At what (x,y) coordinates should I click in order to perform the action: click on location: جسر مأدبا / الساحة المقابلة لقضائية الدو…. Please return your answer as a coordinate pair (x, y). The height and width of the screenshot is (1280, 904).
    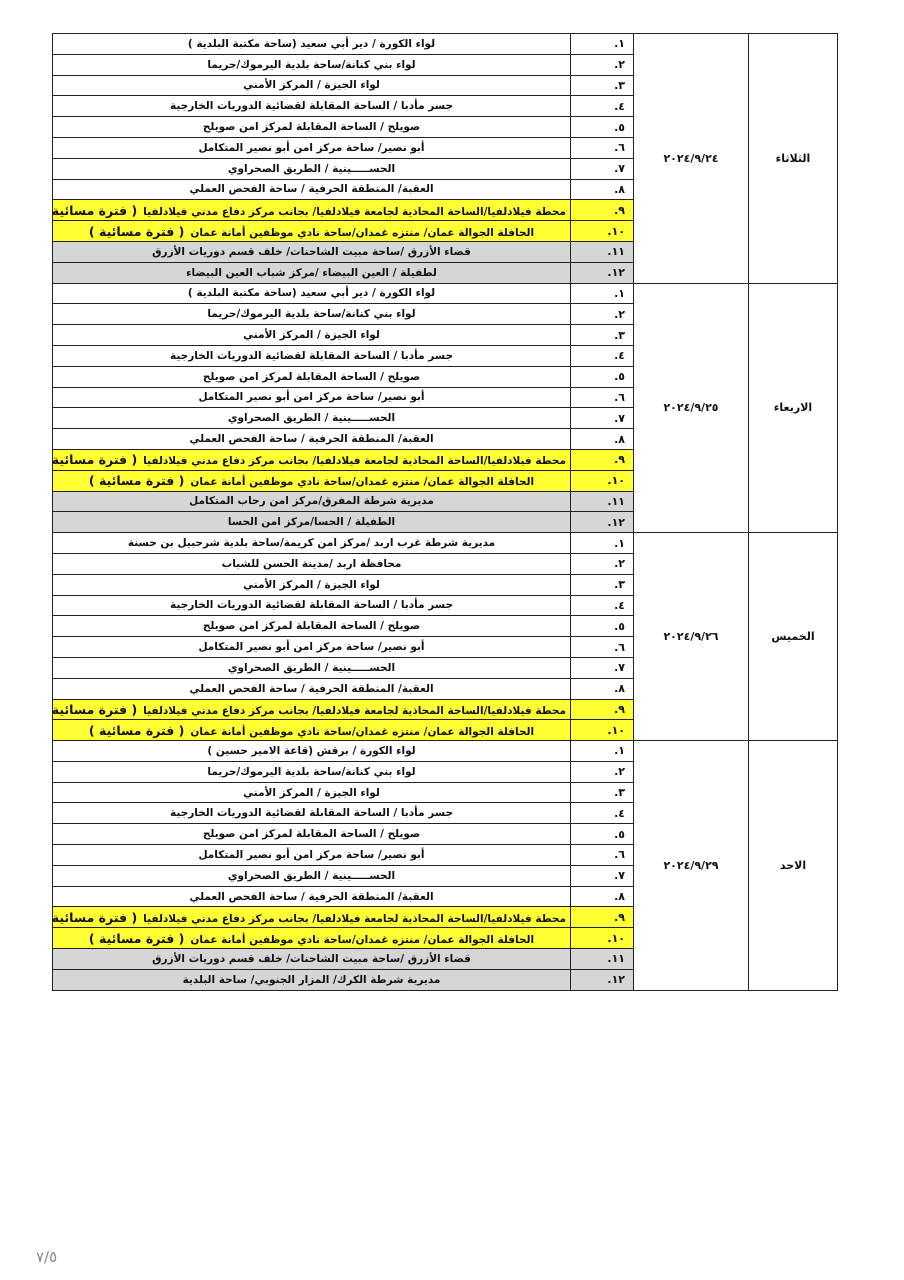
    Looking at the image, I should click on (311, 355).